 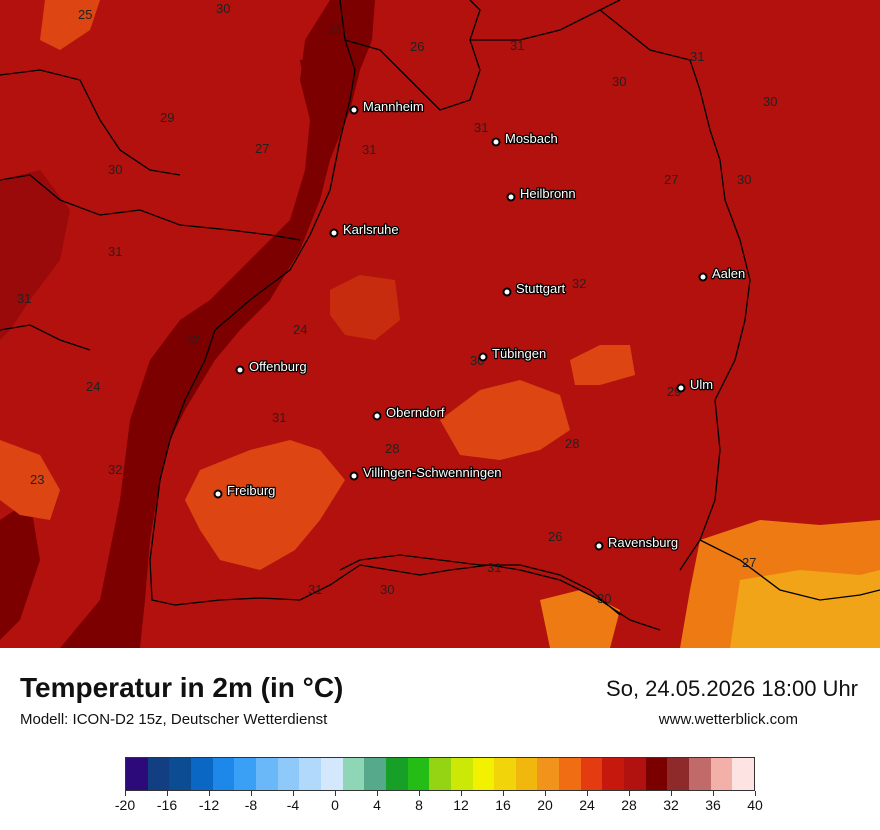 What do you see at coordinates (629, 805) in the screenshot?
I see `legend-tick-label: 28` at bounding box center [629, 805].